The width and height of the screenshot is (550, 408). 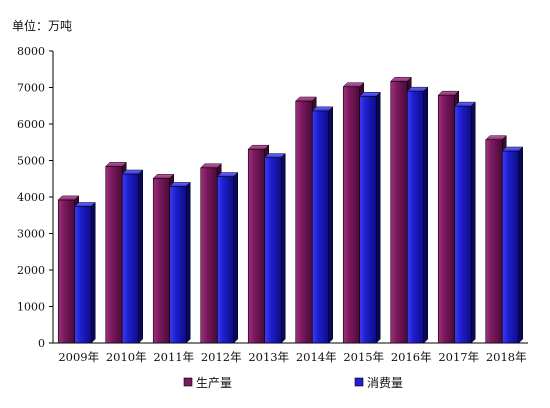 I want to click on x-tick-label: 2018年, so click(x=506, y=357).